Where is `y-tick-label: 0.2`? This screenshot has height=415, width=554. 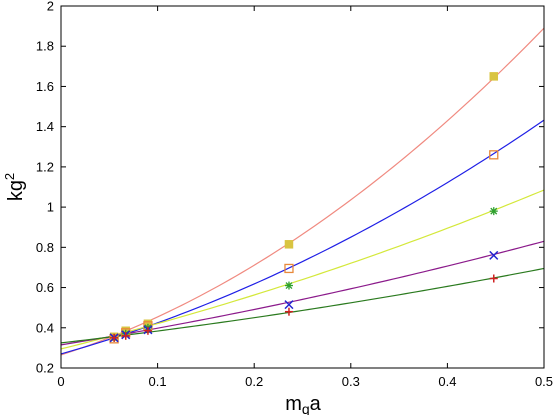
y-tick-label: 0.2 is located at coordinates (45, 368).